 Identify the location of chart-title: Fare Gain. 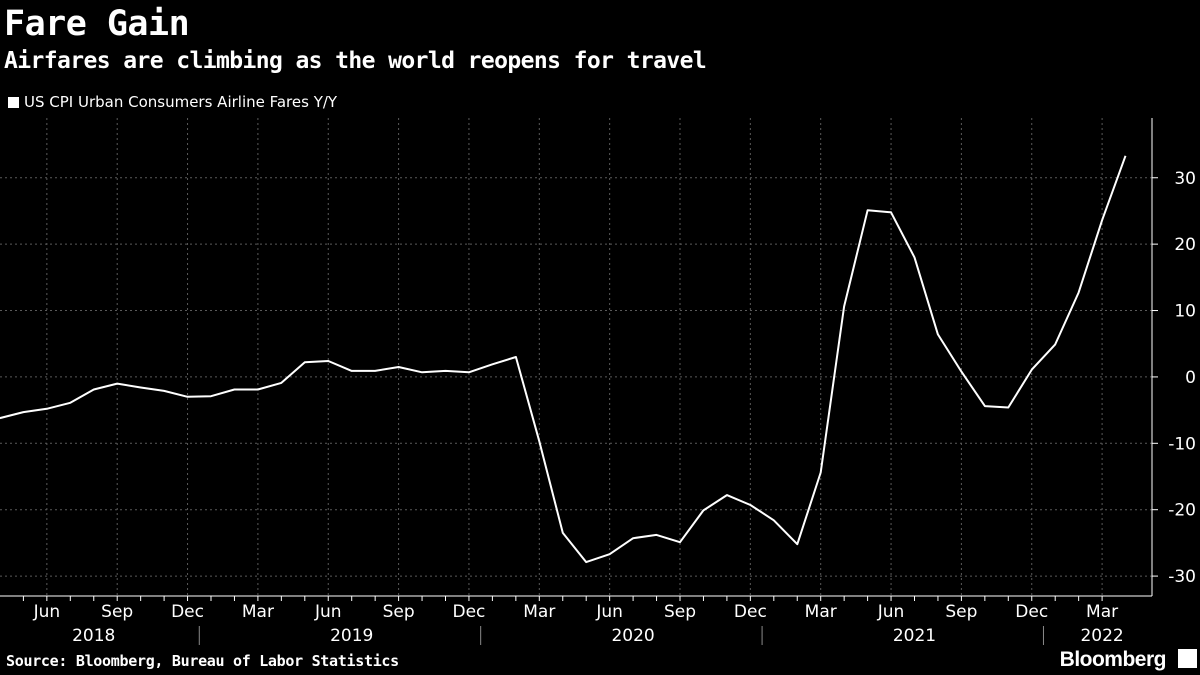
(97, 24).